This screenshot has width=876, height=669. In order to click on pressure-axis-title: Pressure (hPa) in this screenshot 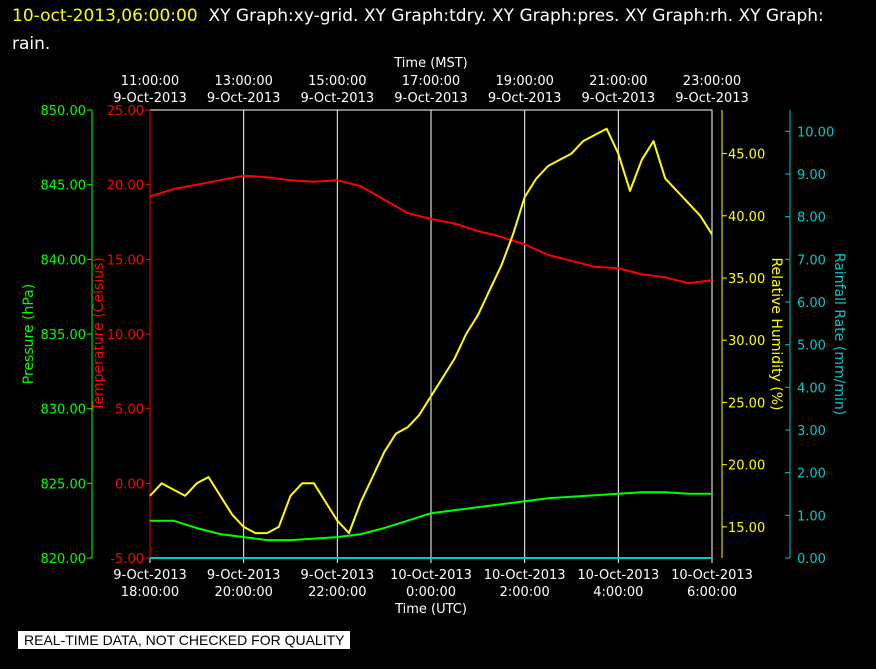, I will do `click(29, 334)`.